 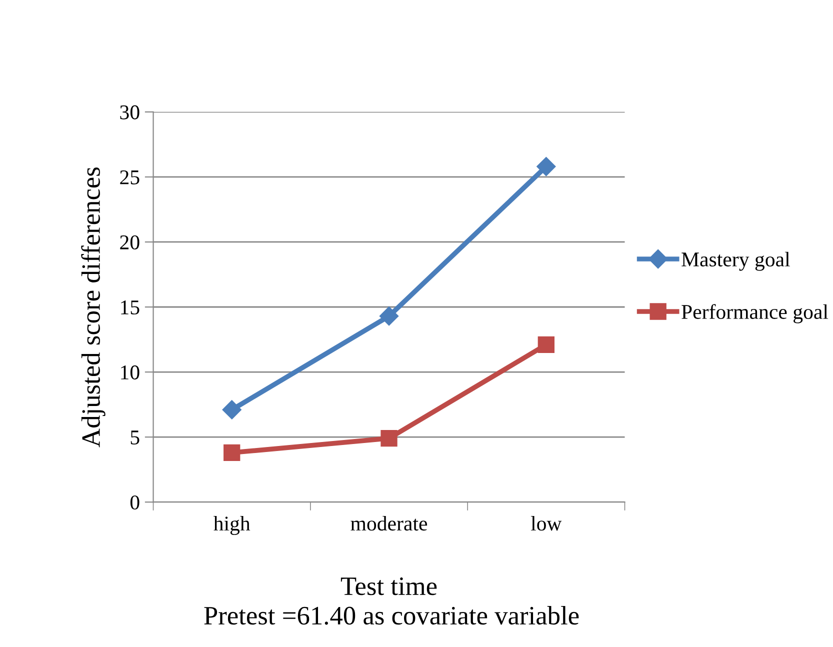 What do you see at coordinates (736, 261) in the screenshot?
I see `legend-label: Mastery goal` at bounding box center [736, 261].